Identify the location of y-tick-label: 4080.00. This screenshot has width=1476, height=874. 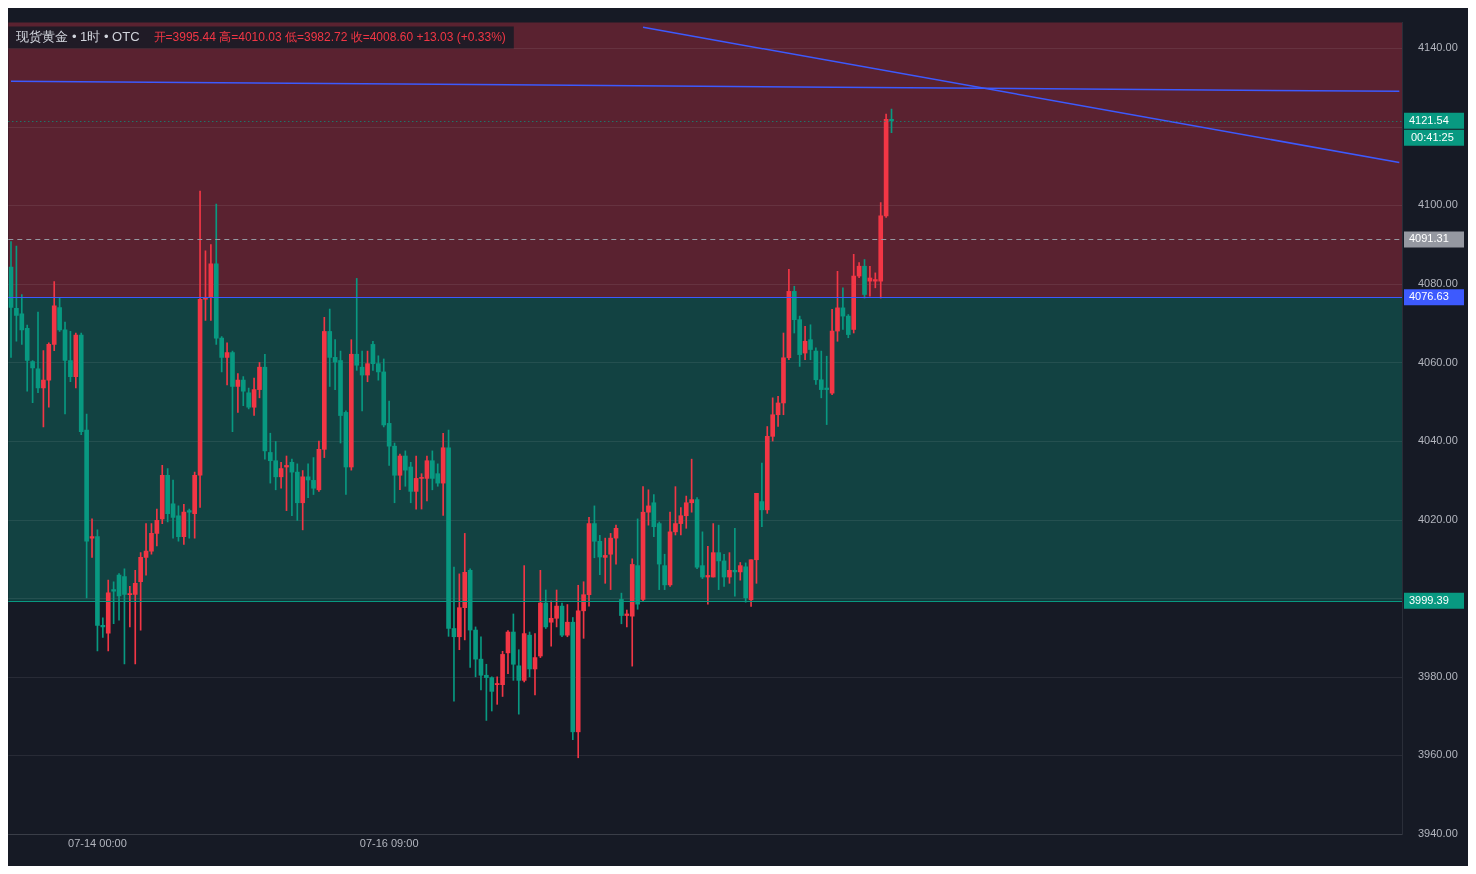
(1438, 282).